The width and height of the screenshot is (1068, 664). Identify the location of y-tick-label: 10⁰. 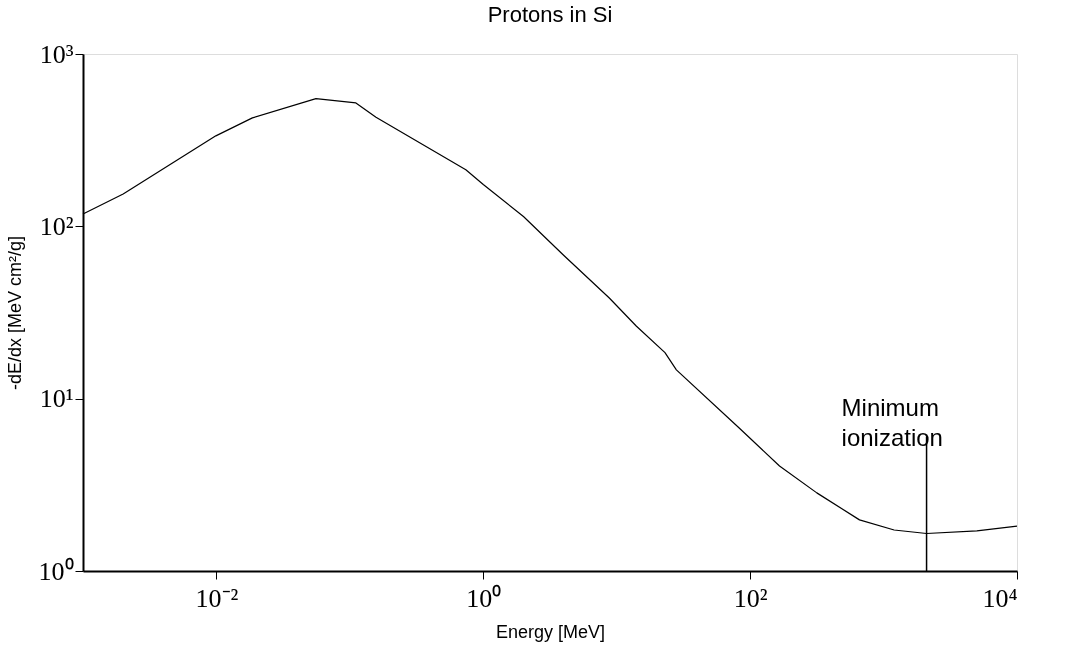
(56, 571).